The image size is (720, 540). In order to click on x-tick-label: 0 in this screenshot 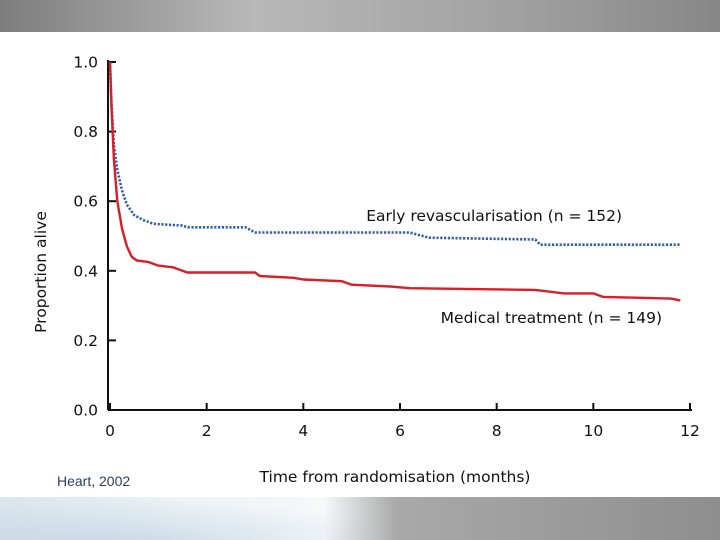, I will do `click(110, 431)`.